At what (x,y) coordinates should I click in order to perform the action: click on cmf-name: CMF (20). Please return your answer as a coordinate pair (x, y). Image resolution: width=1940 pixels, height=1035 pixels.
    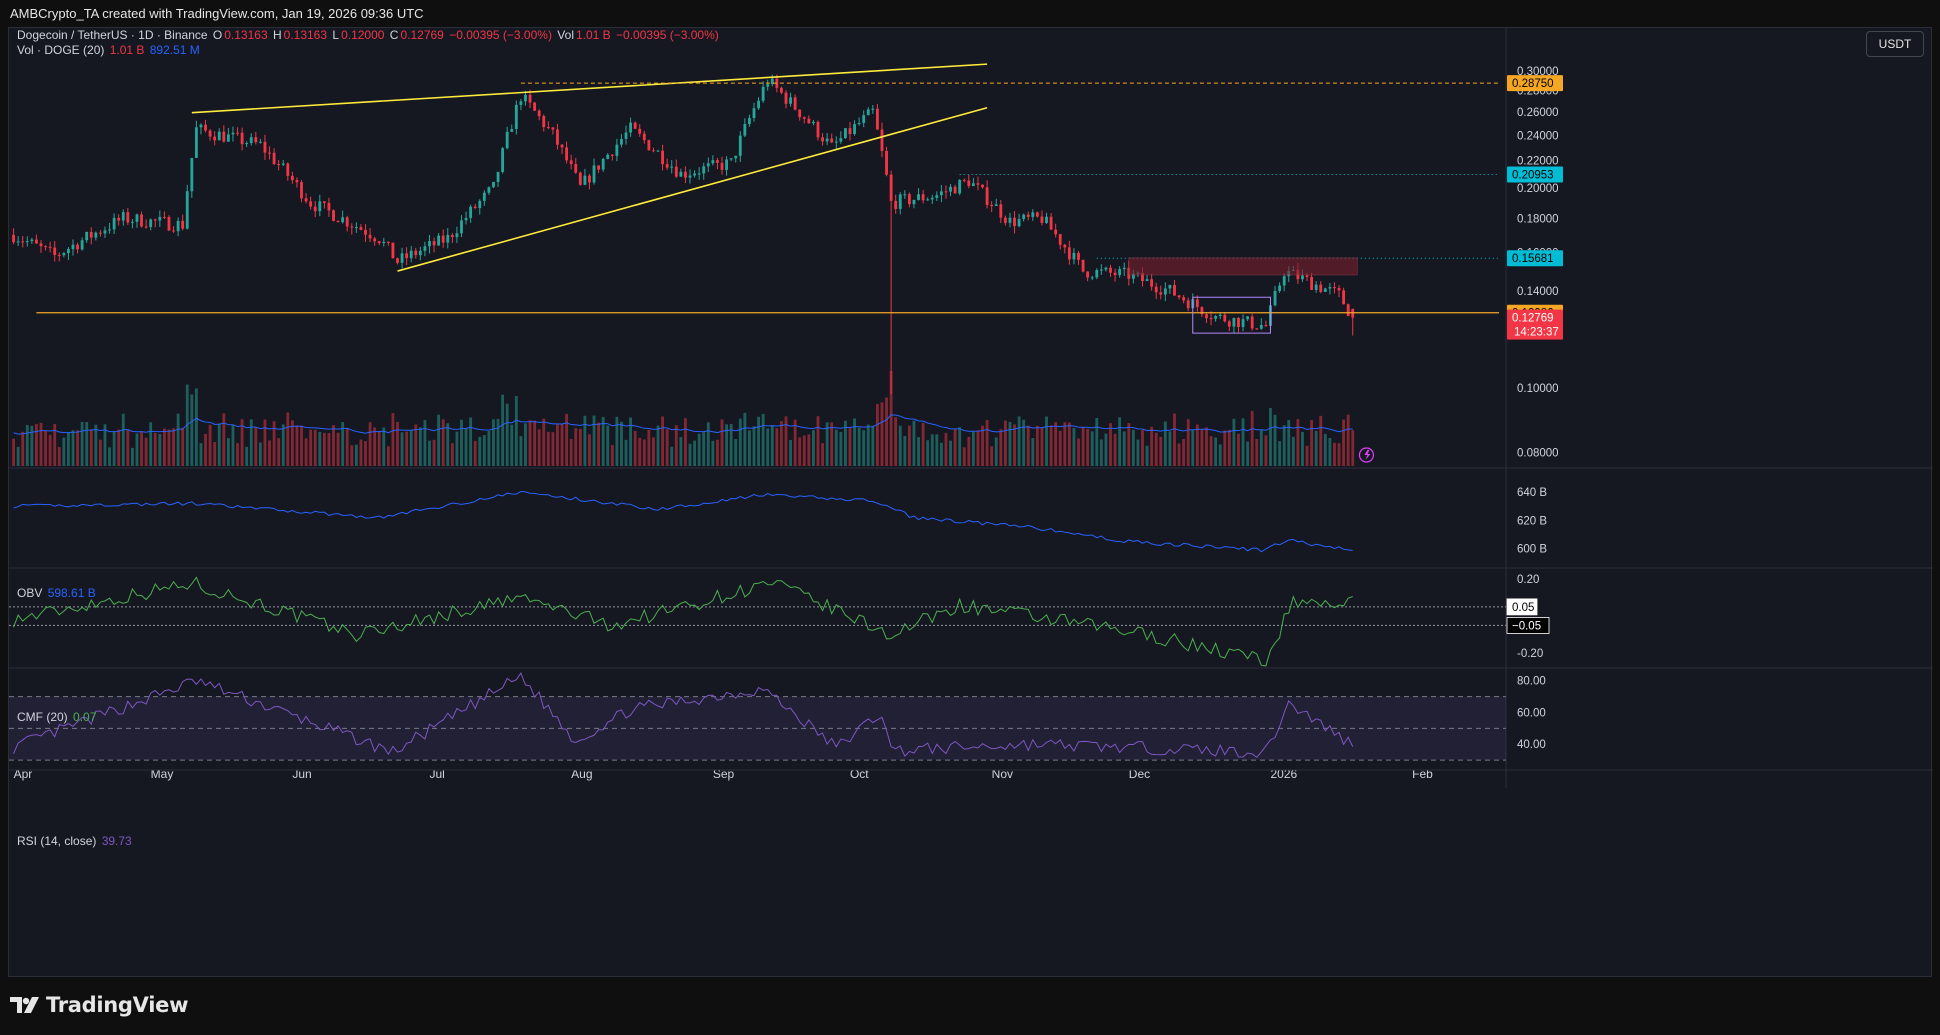
    Looking at the image, I should click on (42, 717).